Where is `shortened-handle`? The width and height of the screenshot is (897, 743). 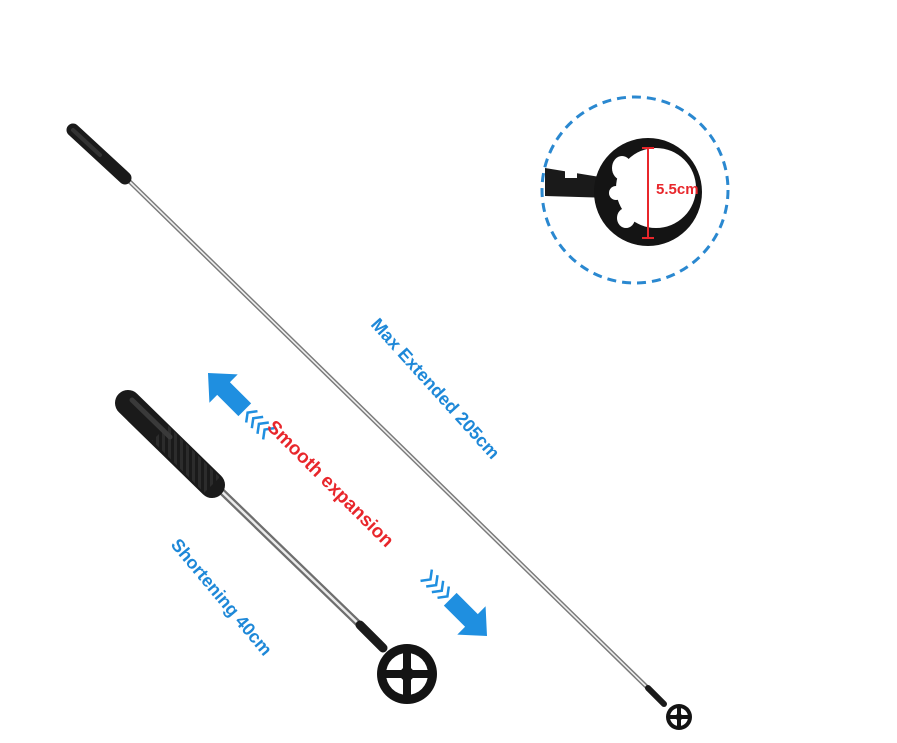
shortened-handle is located at coordinates (170, 444).